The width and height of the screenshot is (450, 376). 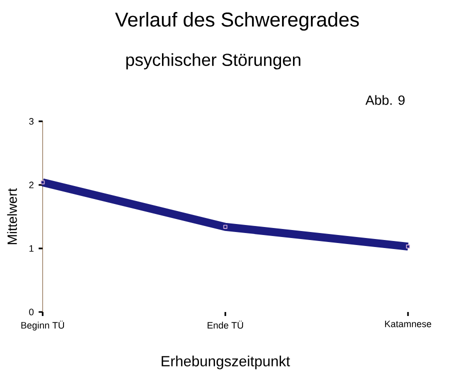 I want to click on x-axis-title: Erhebungszeitpunkt, so click(x=226, y=363).